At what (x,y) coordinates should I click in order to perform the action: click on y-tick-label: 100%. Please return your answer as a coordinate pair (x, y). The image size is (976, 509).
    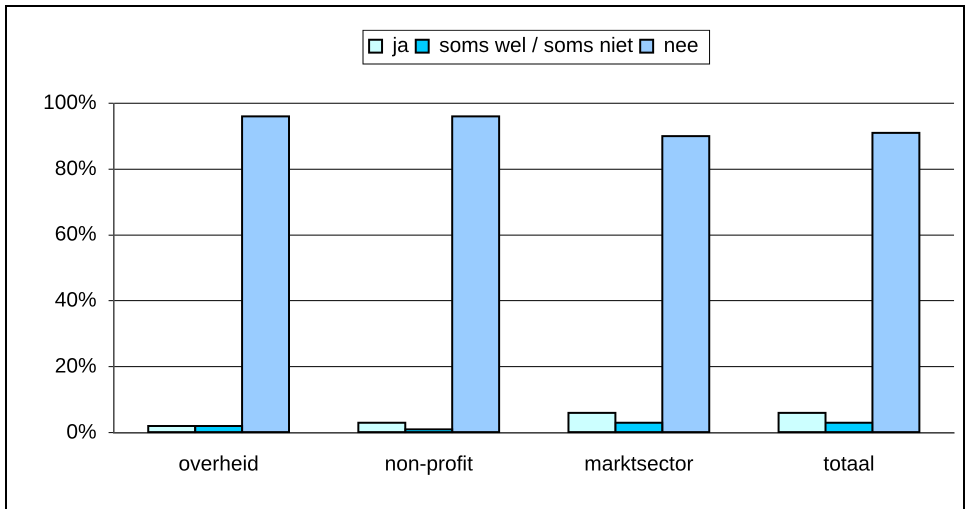
    Looking at the image, I should click on (70, 102).